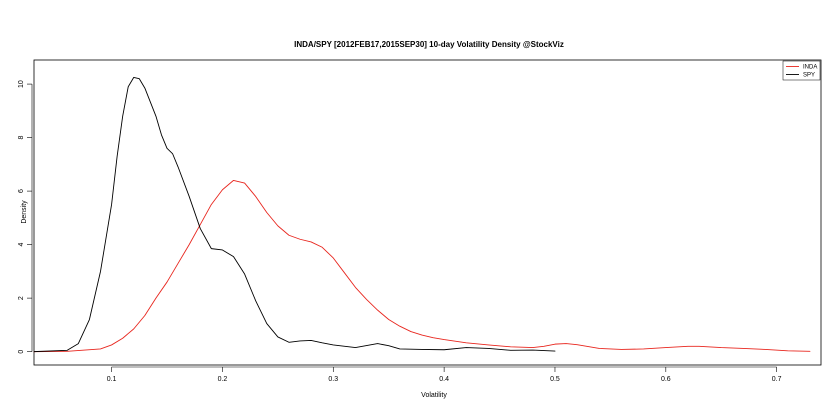  Describe the element at coordinates (21, 191) in the screenshot. I see `y-tick-label: 6` at that location.